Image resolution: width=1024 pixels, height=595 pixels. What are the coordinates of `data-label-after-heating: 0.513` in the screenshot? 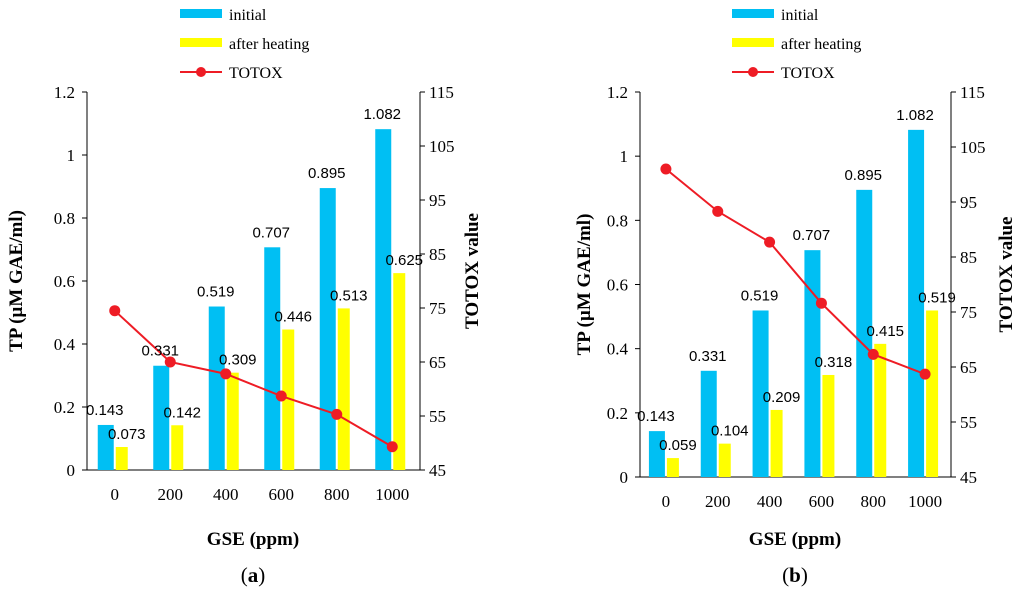 It's located at (349, 295).